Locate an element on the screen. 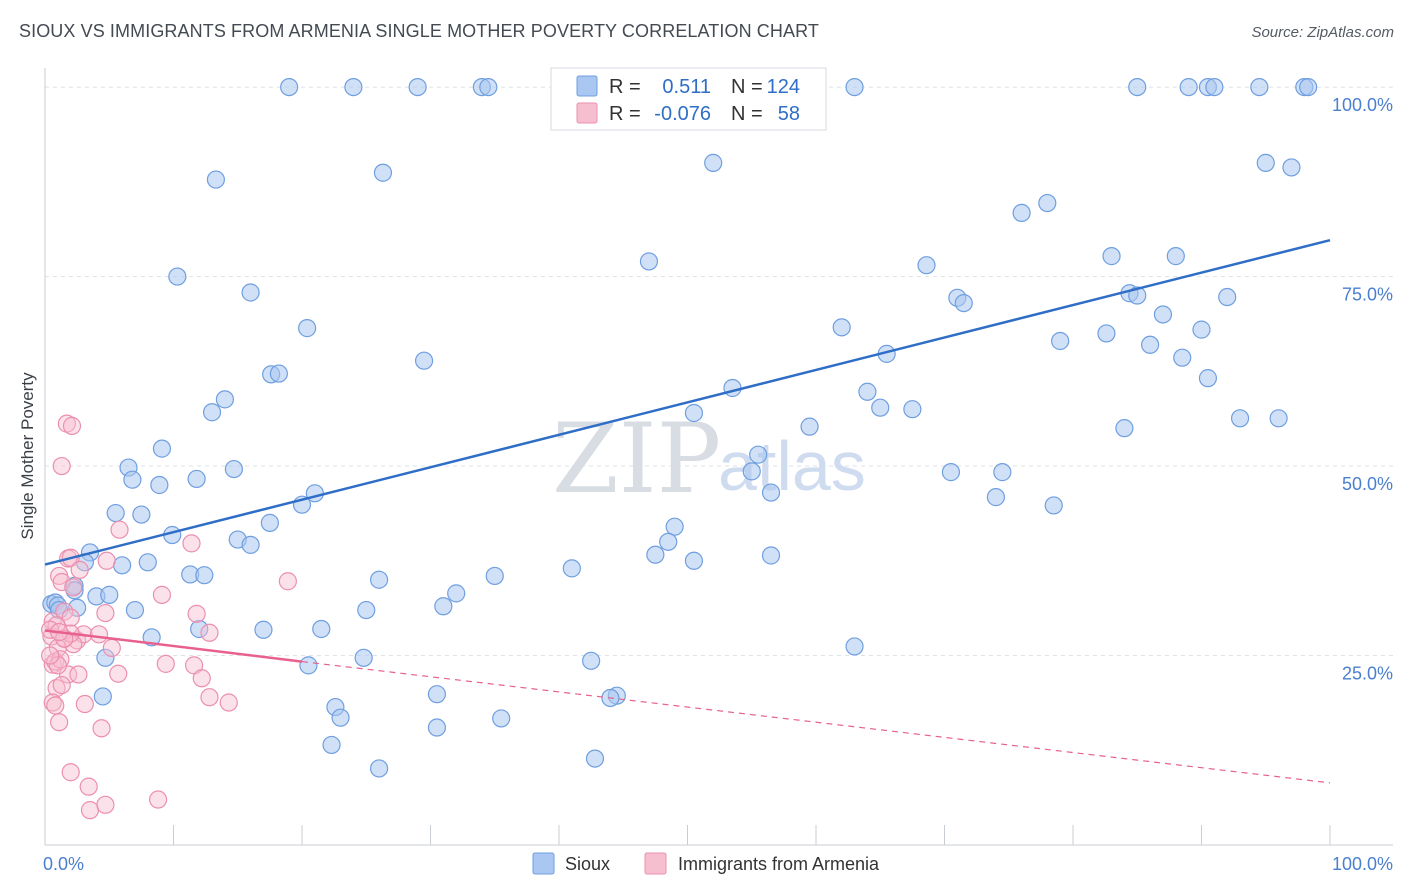 The width and height of the screenshot is (1406, 892). source-label: Source: ZipAtlas.com is located at coordinates (1322, 32).